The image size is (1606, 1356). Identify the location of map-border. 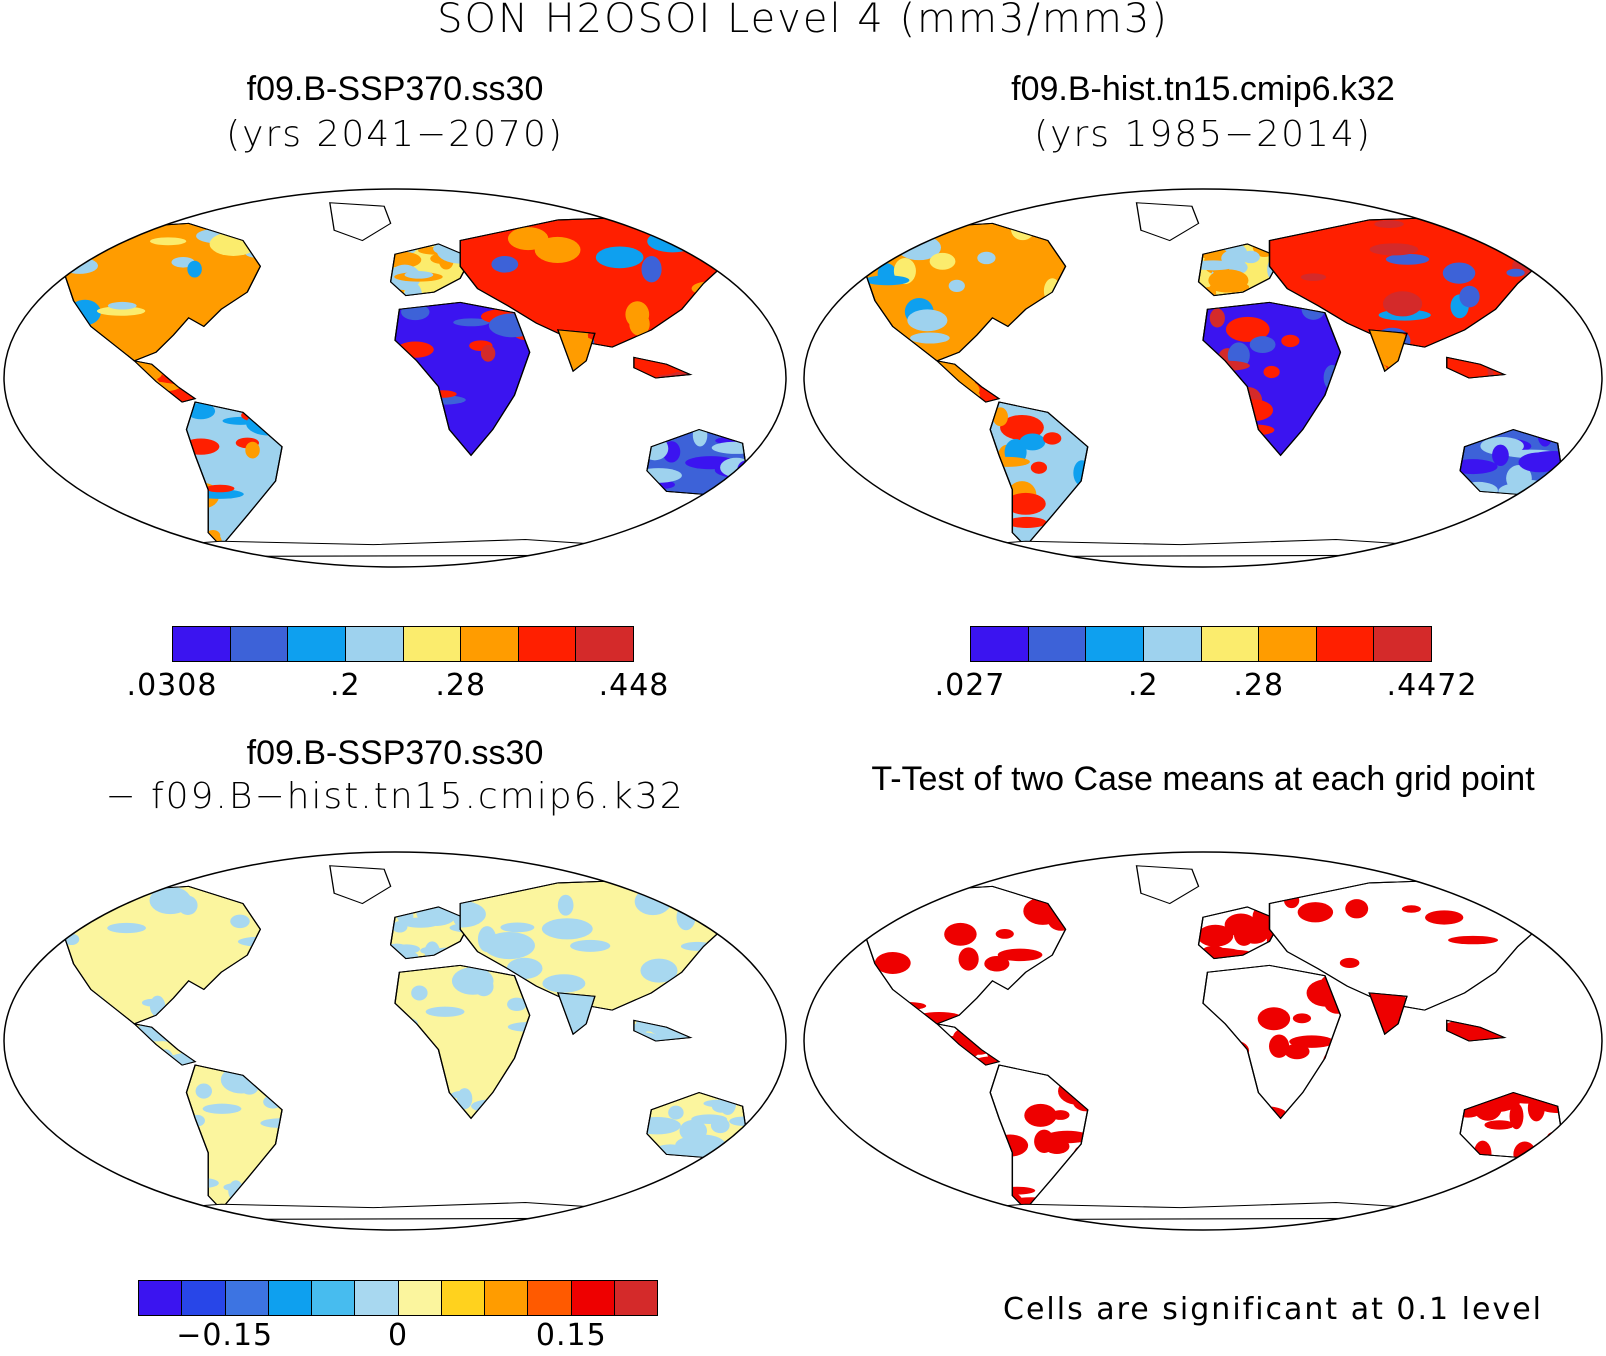
(1203, 1041).